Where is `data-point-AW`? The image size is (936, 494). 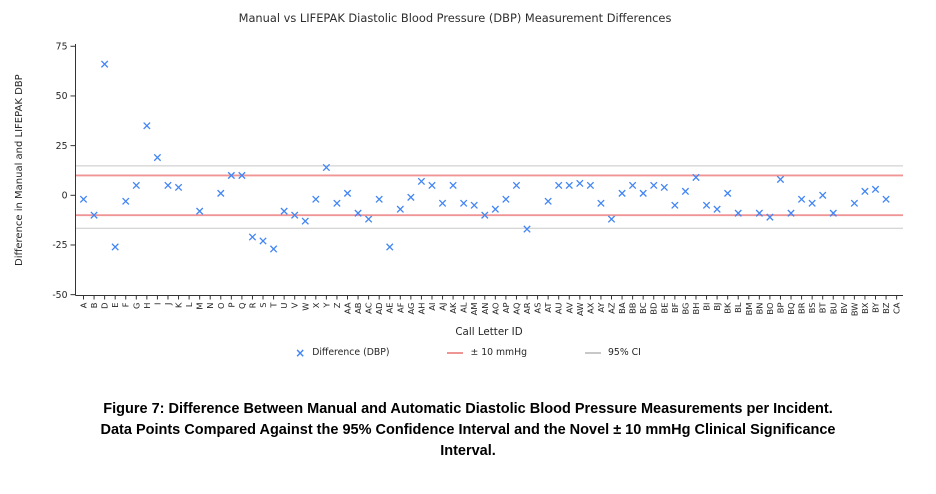 data-point-AW is located at coordinates (580, 183).